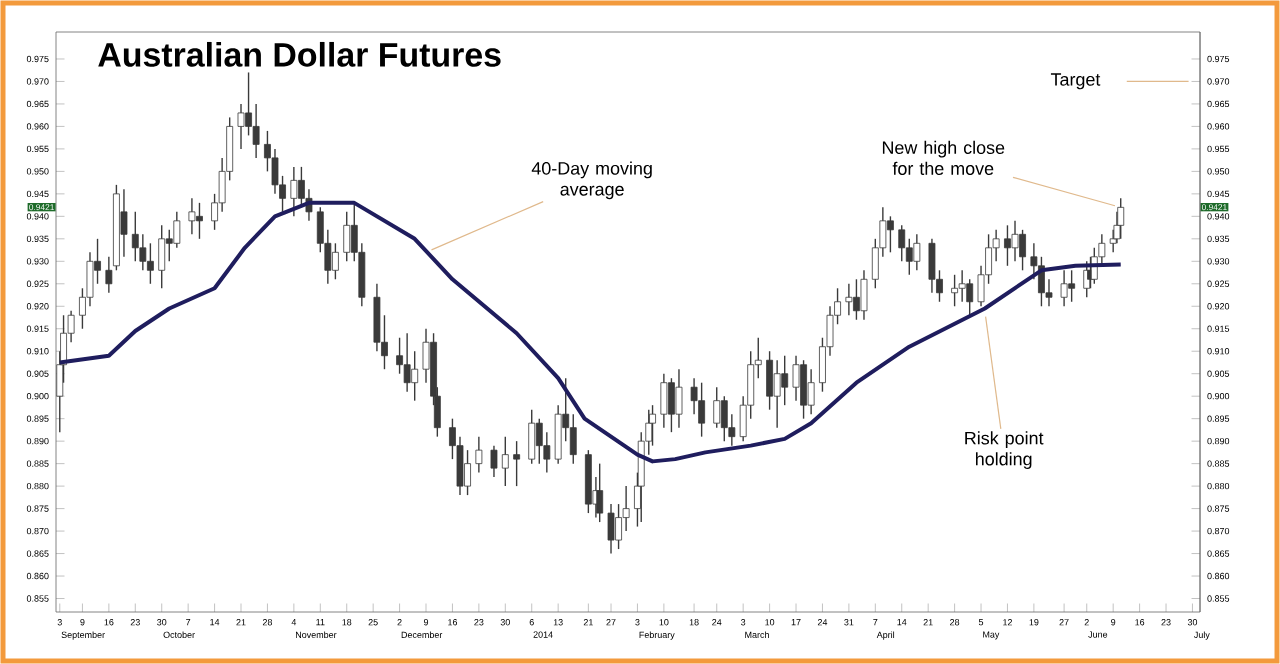  What do you see at coordinates (943, 157) in the screenshot?
I see `annotation: New high close for the move` at bounding box center [943, 157].